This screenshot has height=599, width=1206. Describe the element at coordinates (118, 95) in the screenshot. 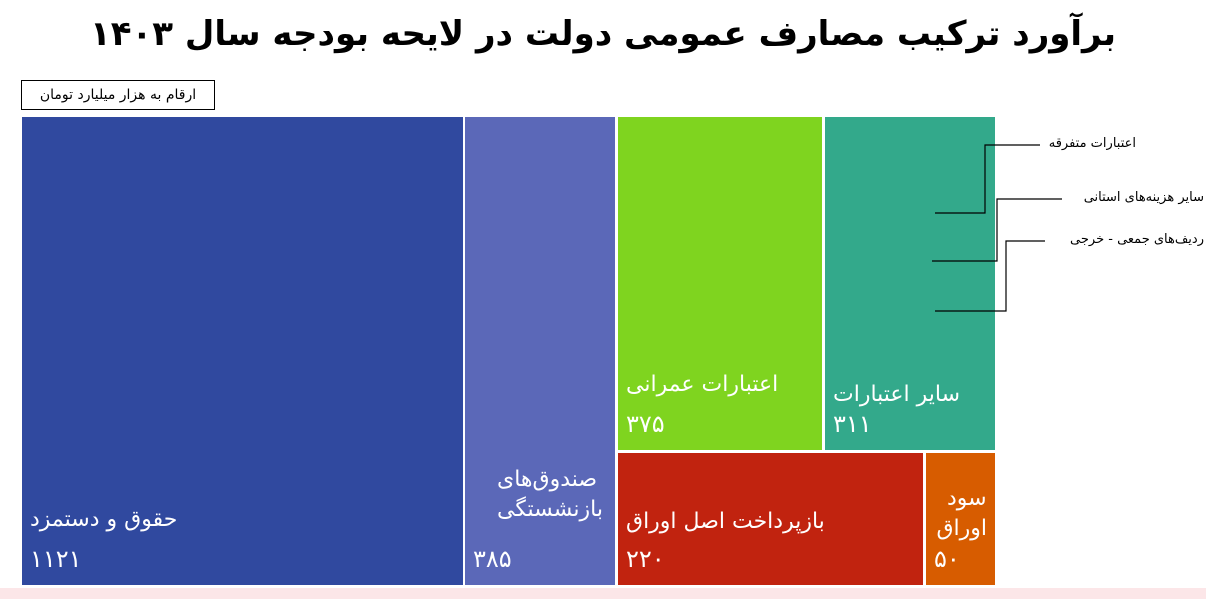

I see `unit-note: ارقام به هزار میلیارد تومان` at that location.